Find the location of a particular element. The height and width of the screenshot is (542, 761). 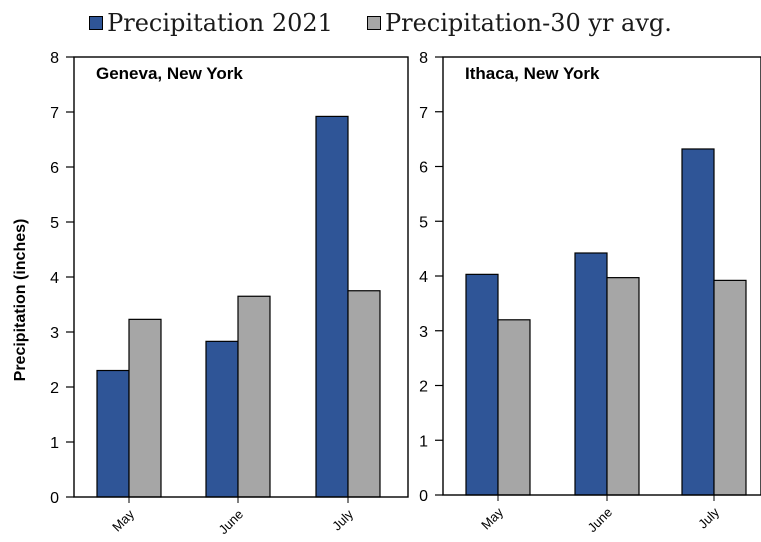

legend-label-precipitation-2021: Precipitation 2021 is located at coordinates (220, 23).